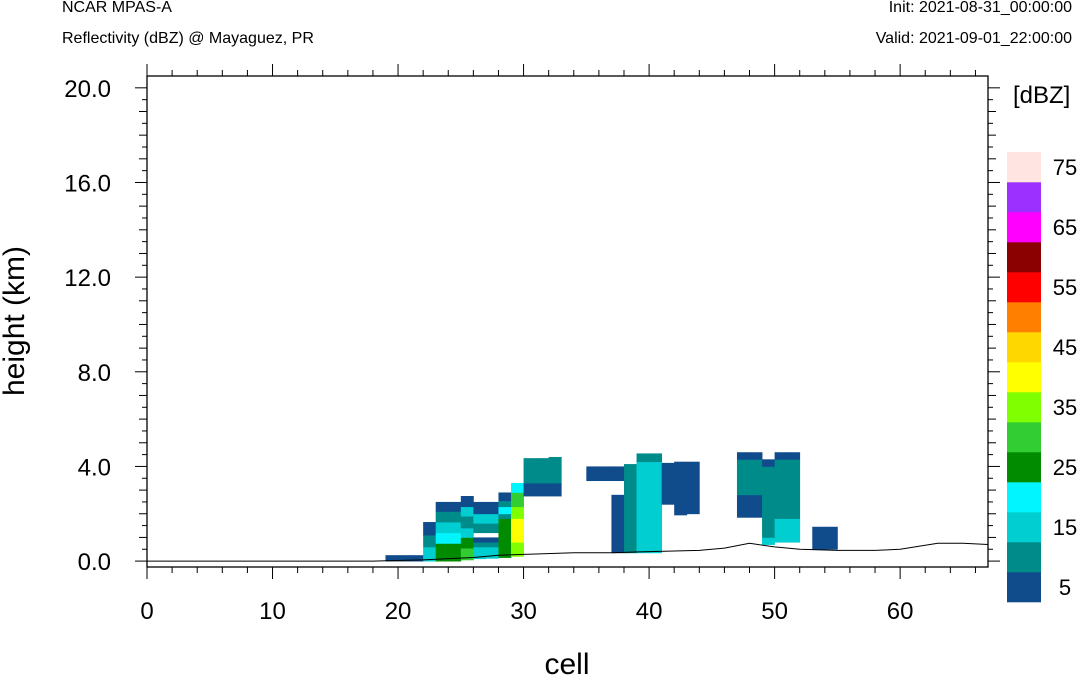  I want to click on y-tick-label: 4.0, so click(94, 467).